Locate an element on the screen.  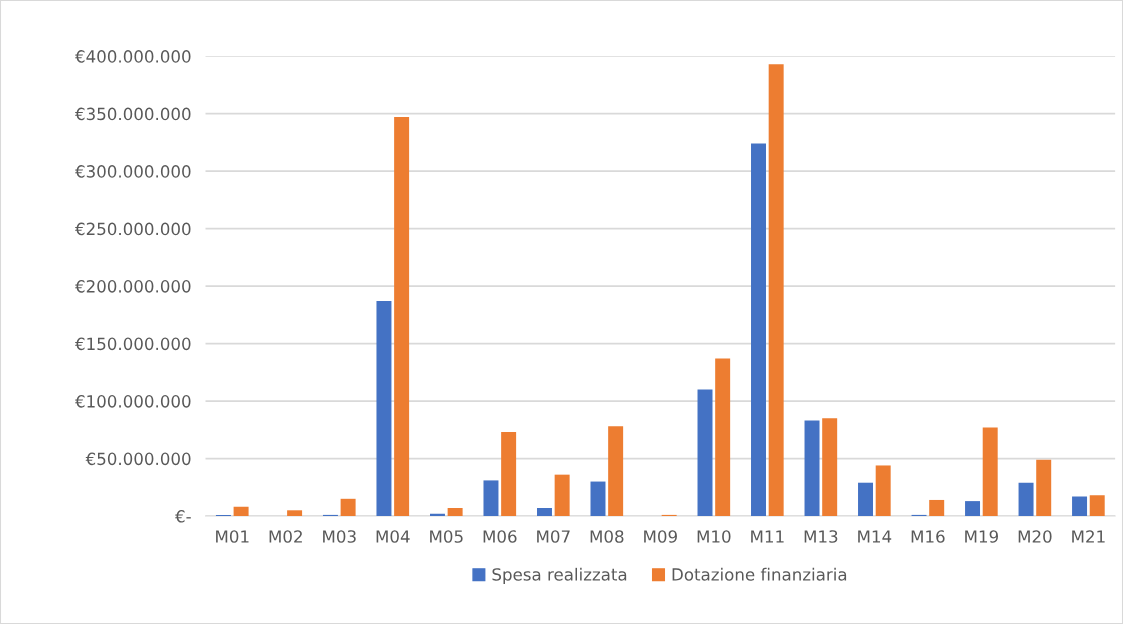
legend-label: Spesa realizzata is located at coordinates (559, 575).